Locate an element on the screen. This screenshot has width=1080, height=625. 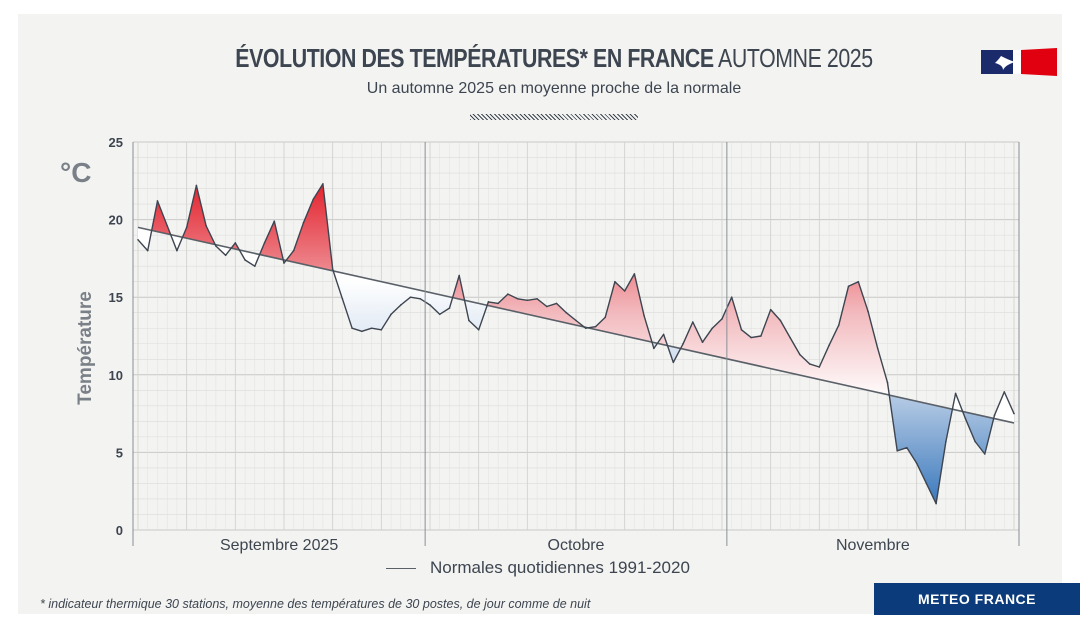
y-axis-label: Température is located at coordinates (85, 348).